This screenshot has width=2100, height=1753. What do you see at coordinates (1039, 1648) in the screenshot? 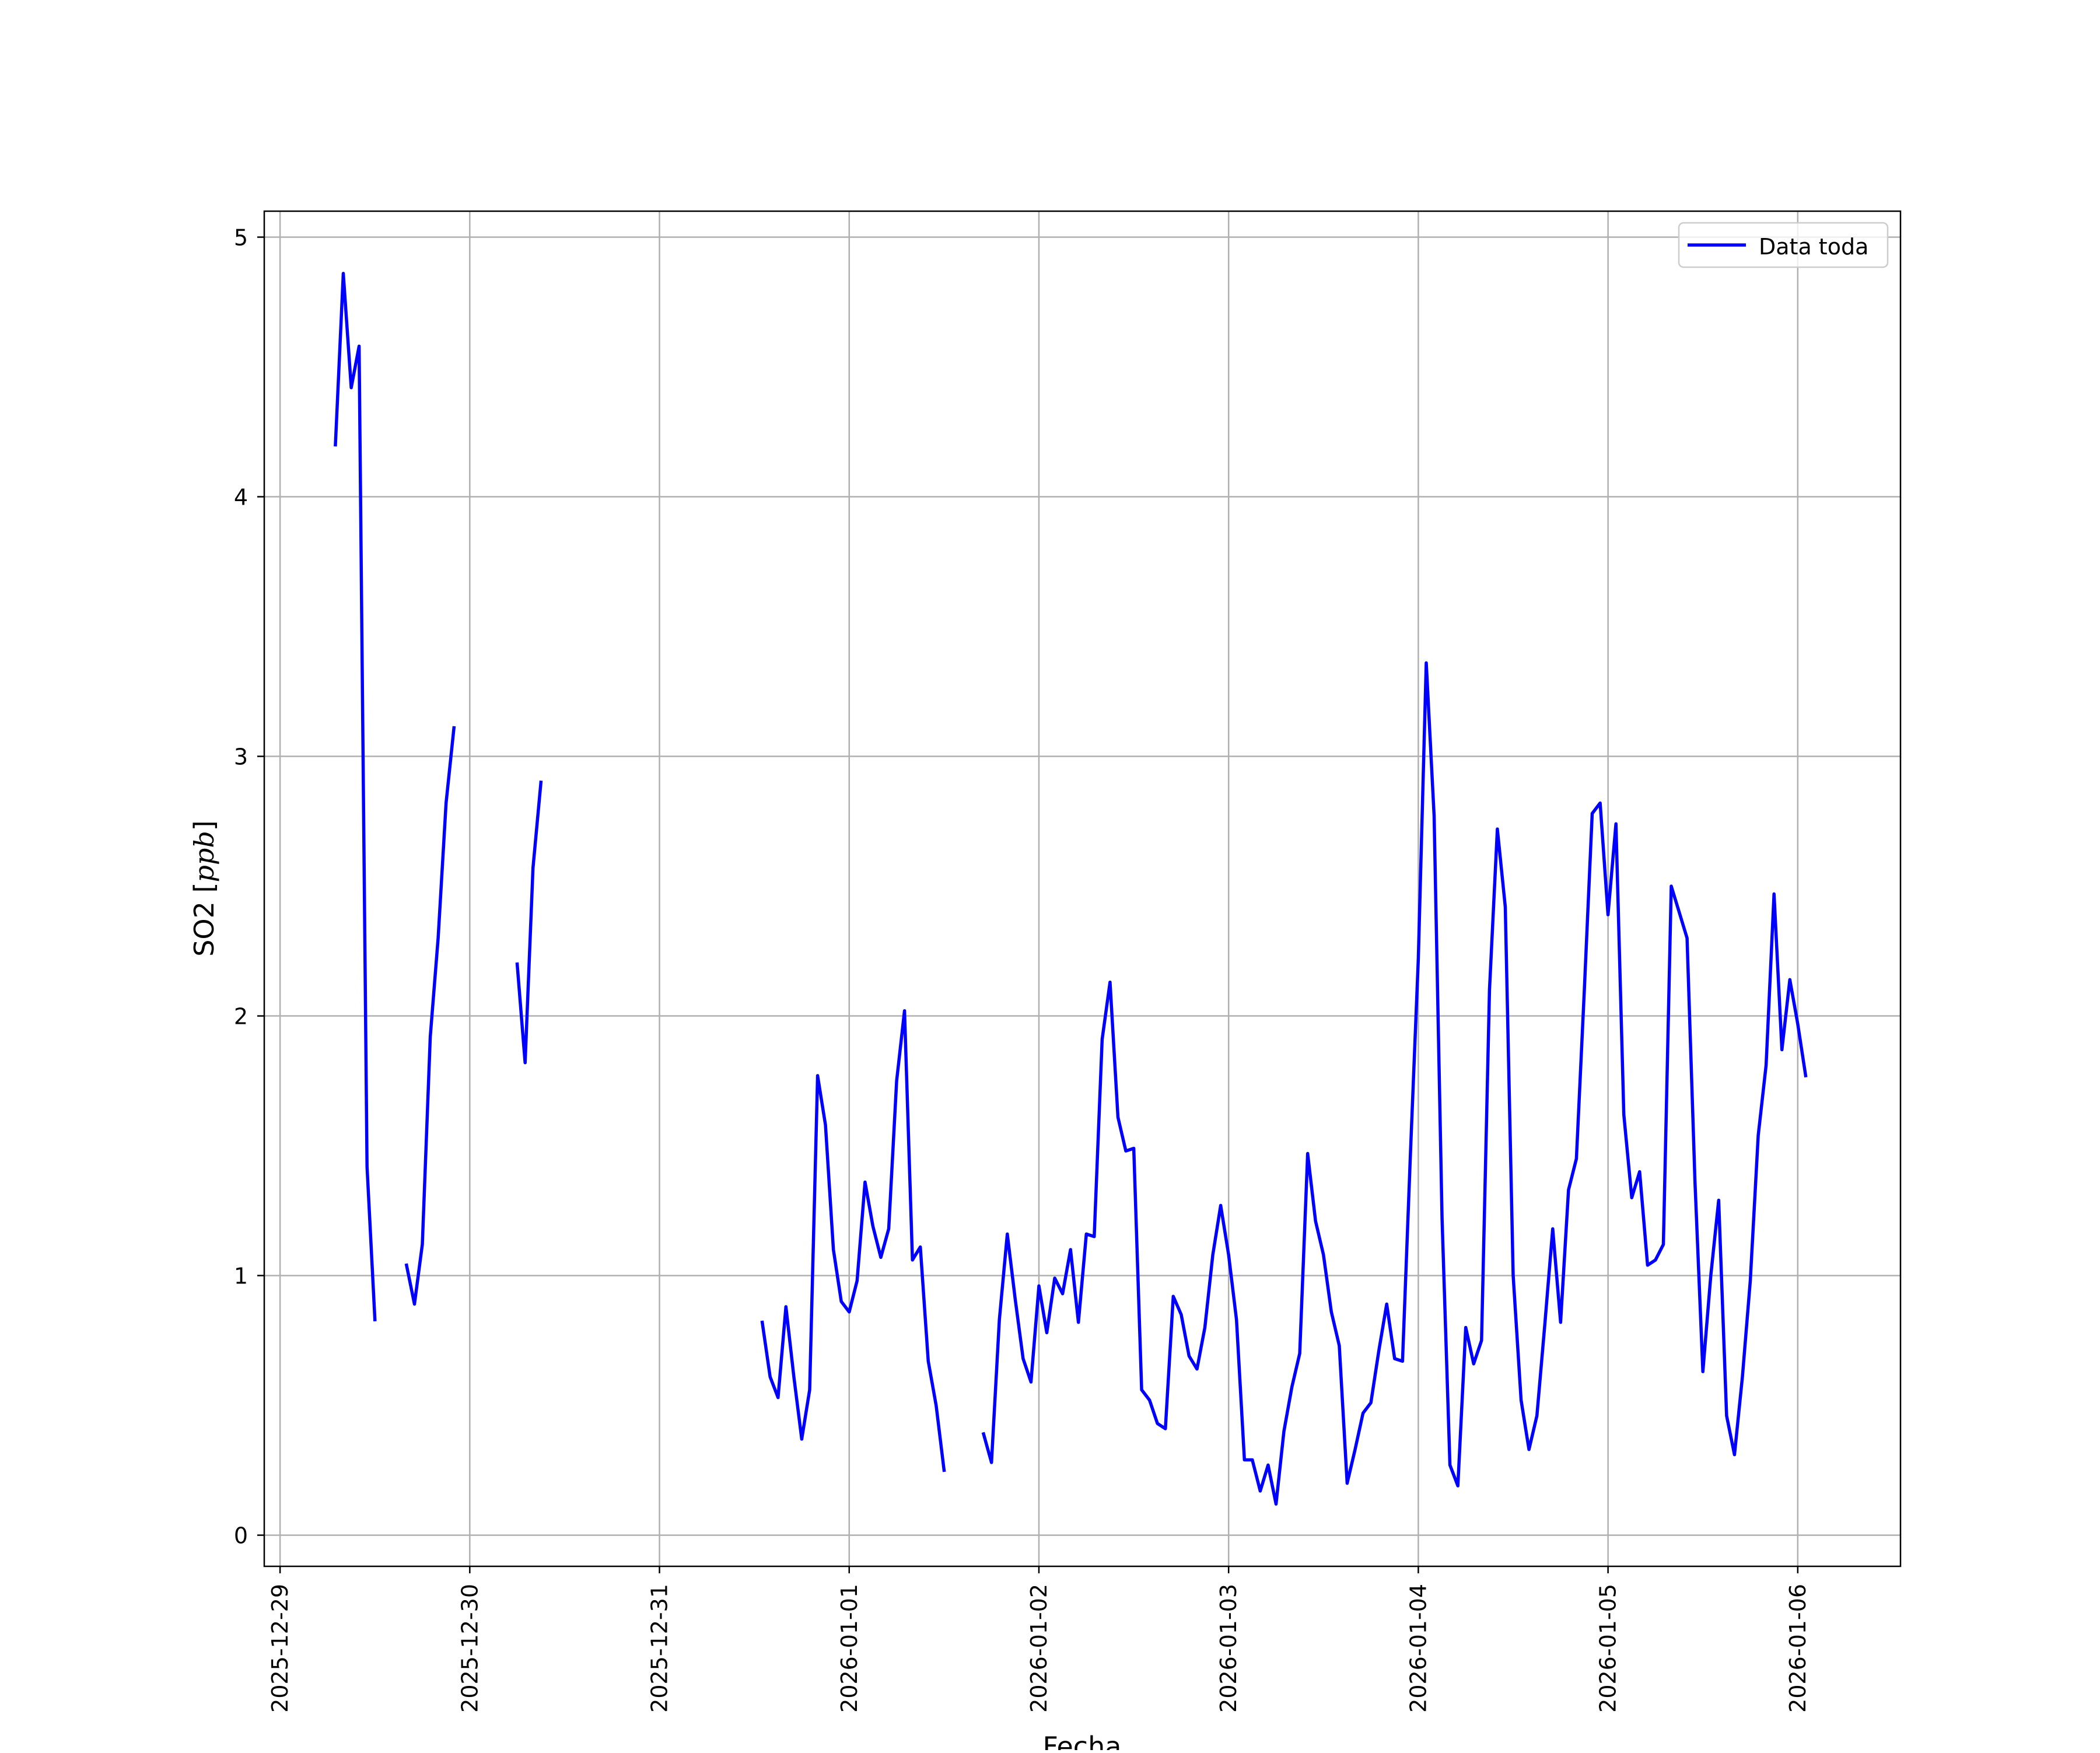
I see `x-tick-label-4: 2026-01-02` at bounding box center [1039, 1648].